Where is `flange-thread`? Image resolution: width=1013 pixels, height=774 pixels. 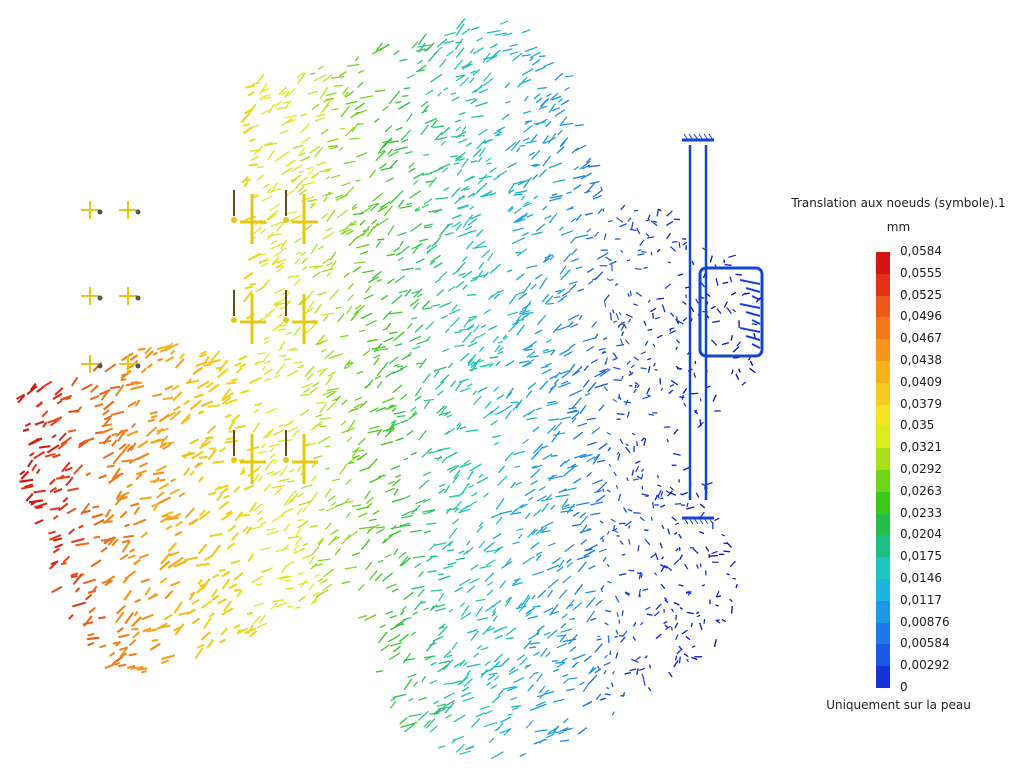 flange-thread is located at coordinates (750, 330).